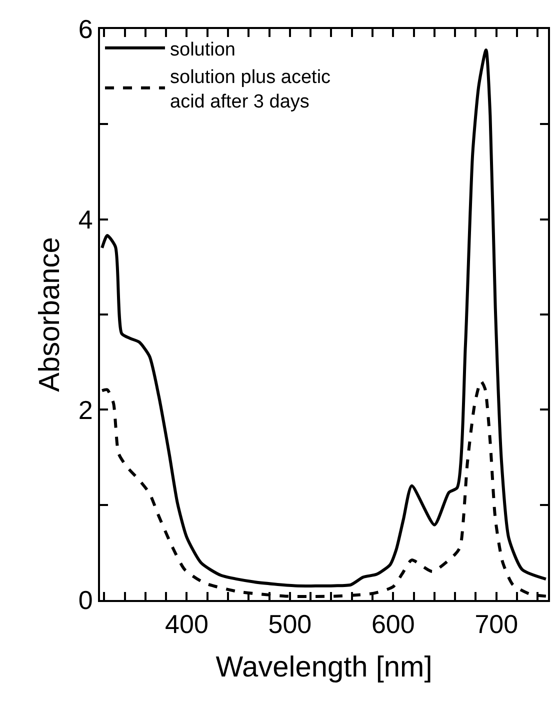 This screenshot has height=707, width=556. Describe the element at coordinates (250, 89) in the screenshot. I see `legend-label: solution plus acetic acid after 3 days` at that location.